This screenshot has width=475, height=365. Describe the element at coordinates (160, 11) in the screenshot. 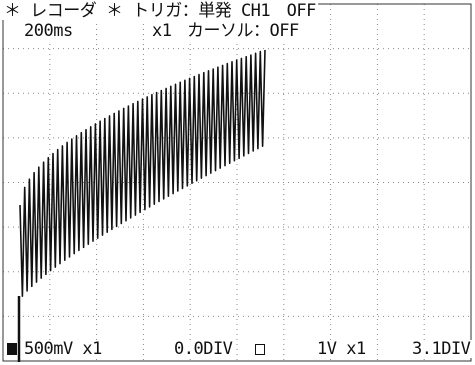

I see `mode-status-line: ＊ レコーダ ＊ トリガ：単発 CH1 OFF` at that location.